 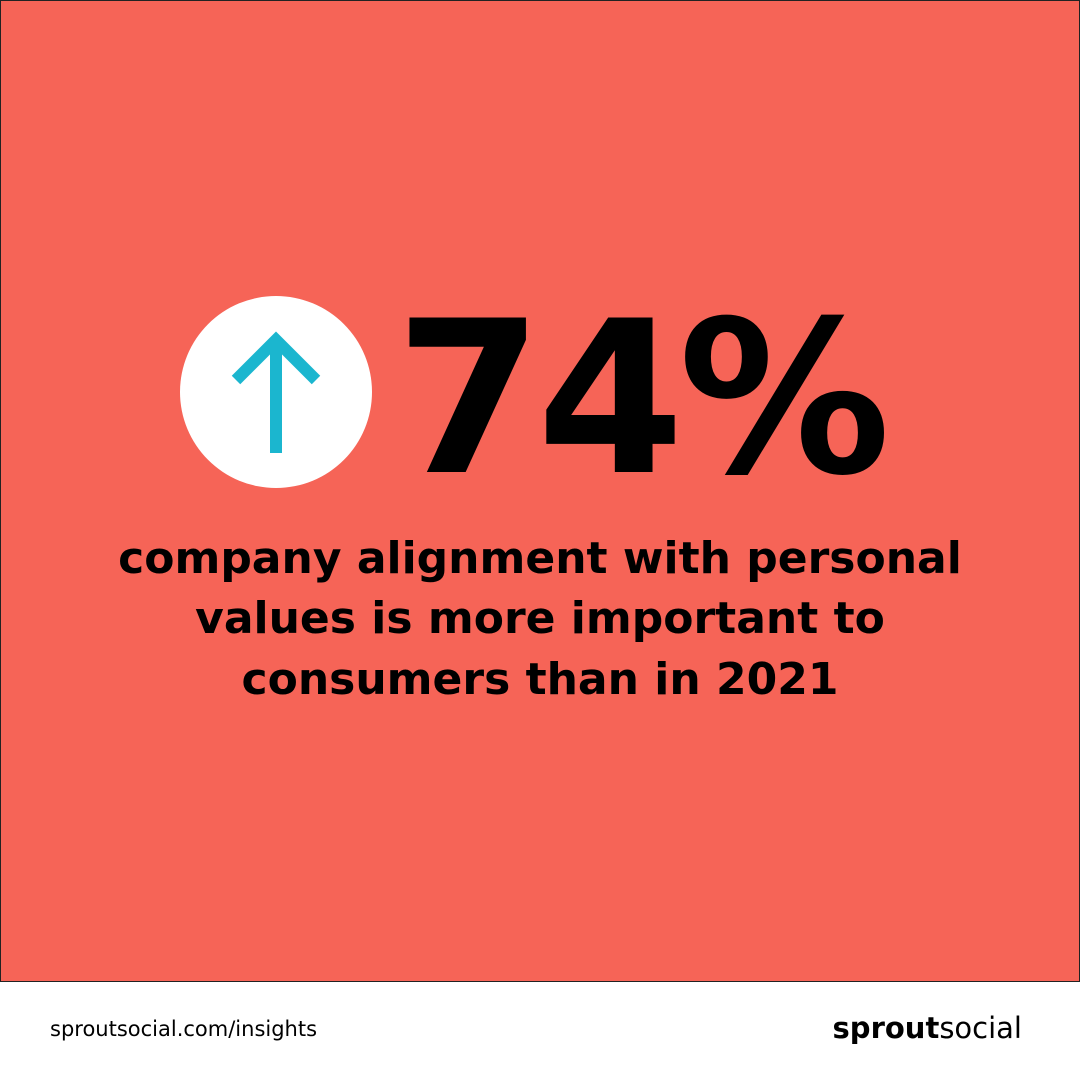 I want to click on up-arrow, so click(x=276, y=392).